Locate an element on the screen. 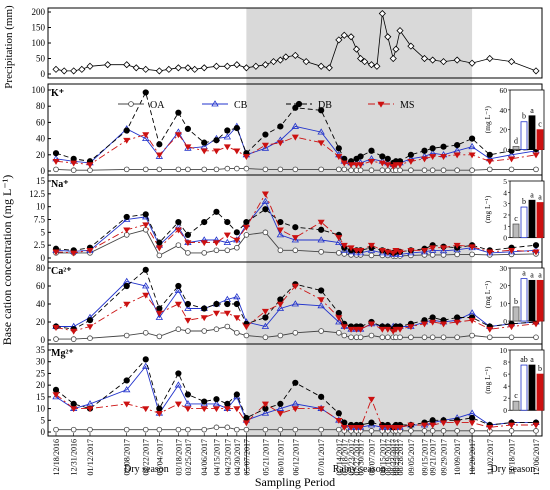 The height and width of the screenshot is (490, 550). ytick-label: 0 is located at coordinates (43, 340).